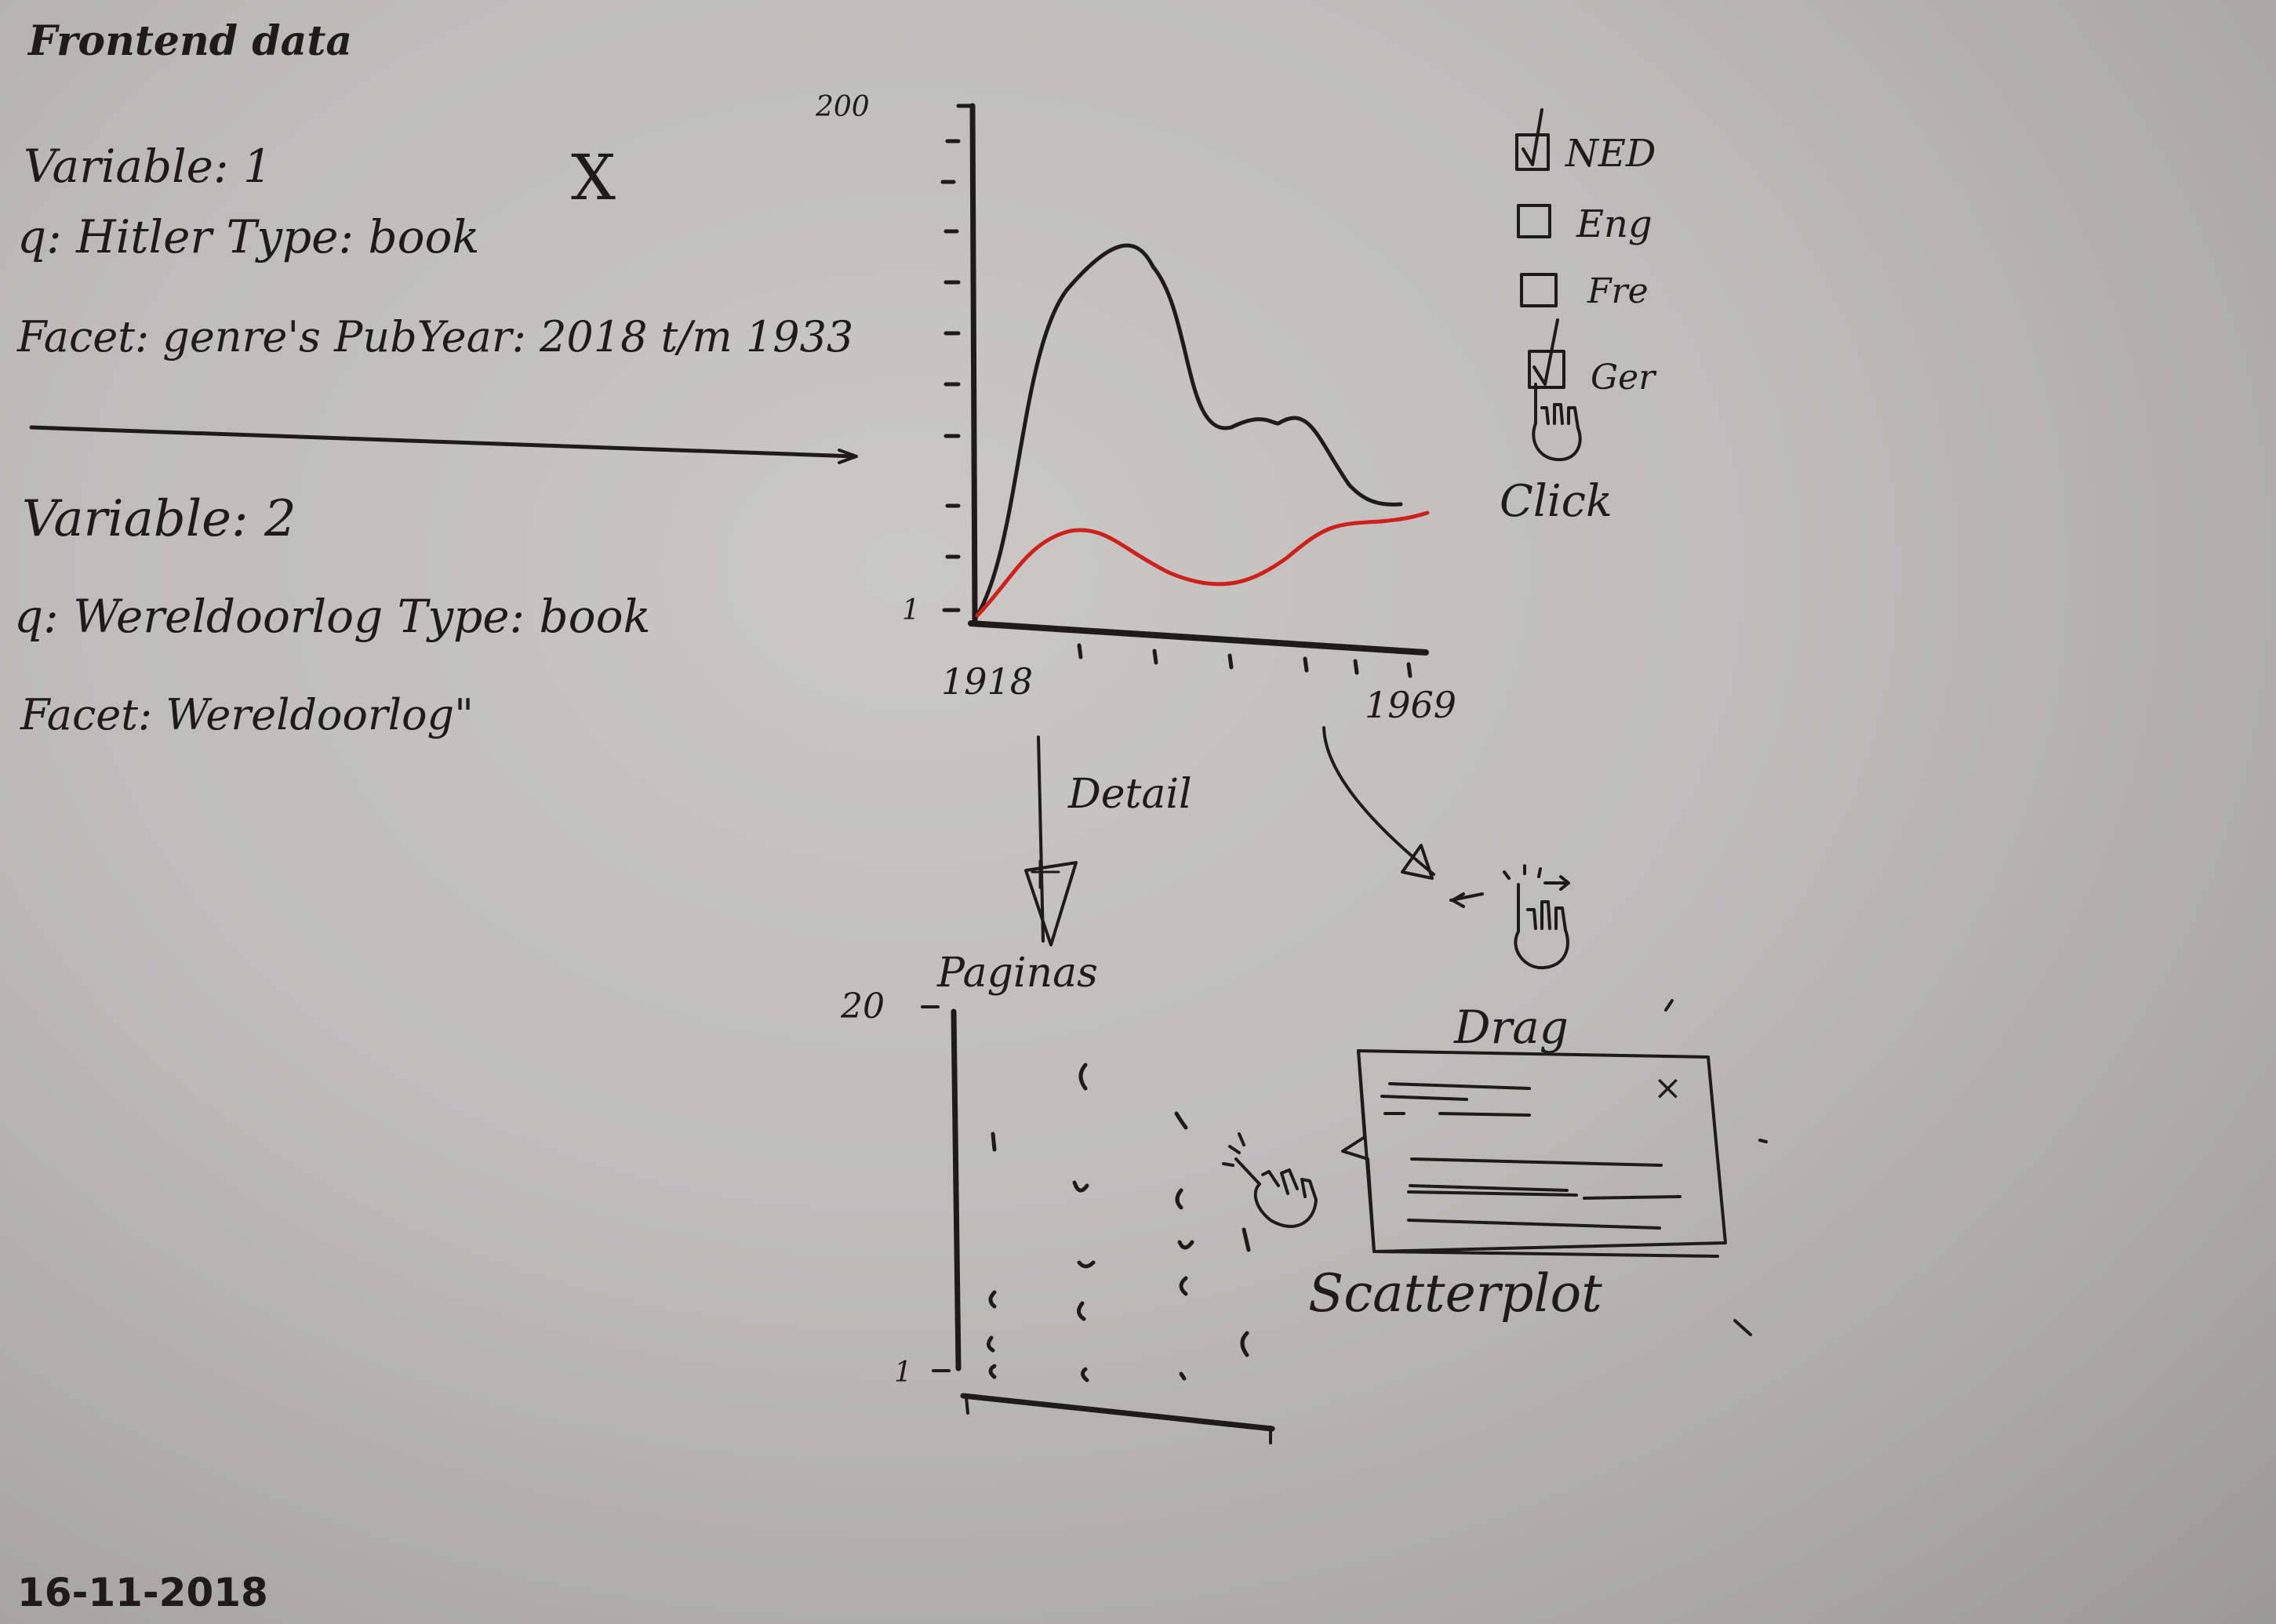 The height and width of the screenshot is (1624, 2276). What do you see at coordinates (848, 457) in the screenshot?
I see `divider-arrow-tip` at bounding box center [848, 457].